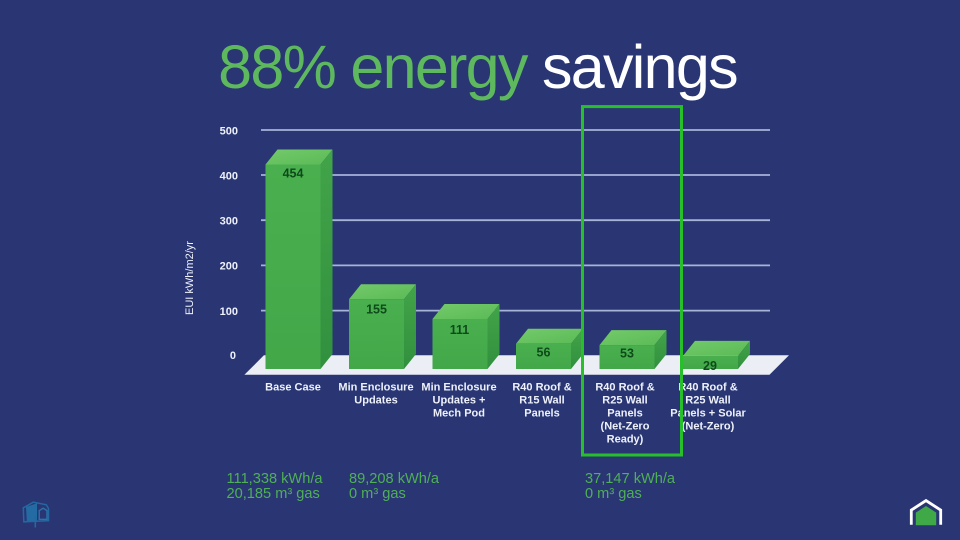 This screenshot has width=960, height=540. Describe the element at coordinates (544, 353) in the screenshot. I see `svg-text: 56` at that location.